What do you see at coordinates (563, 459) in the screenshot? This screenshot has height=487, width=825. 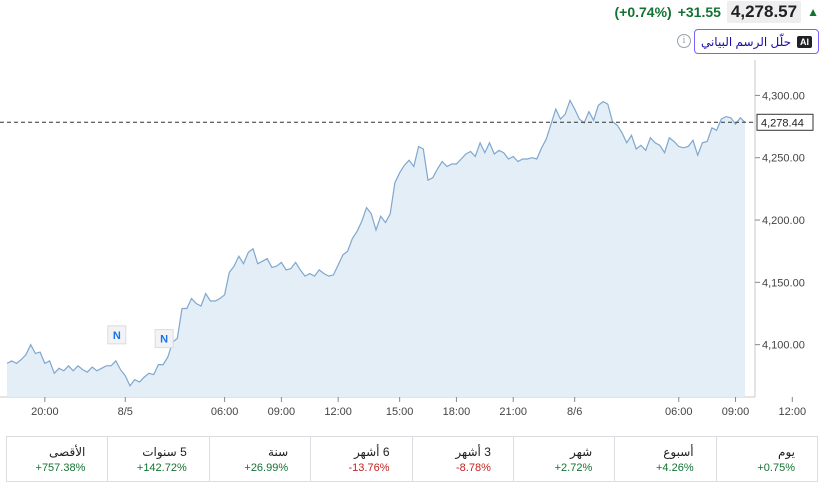 I see `period-option: شهر +2.72%` at bounding box center [563, 459].